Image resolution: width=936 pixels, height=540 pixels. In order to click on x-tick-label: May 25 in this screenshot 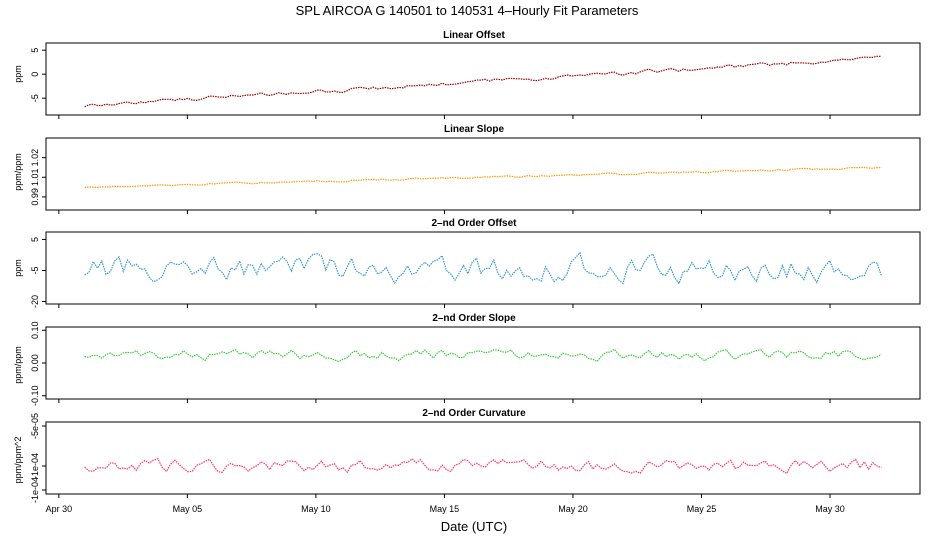, I will do `click(702, 509)`.